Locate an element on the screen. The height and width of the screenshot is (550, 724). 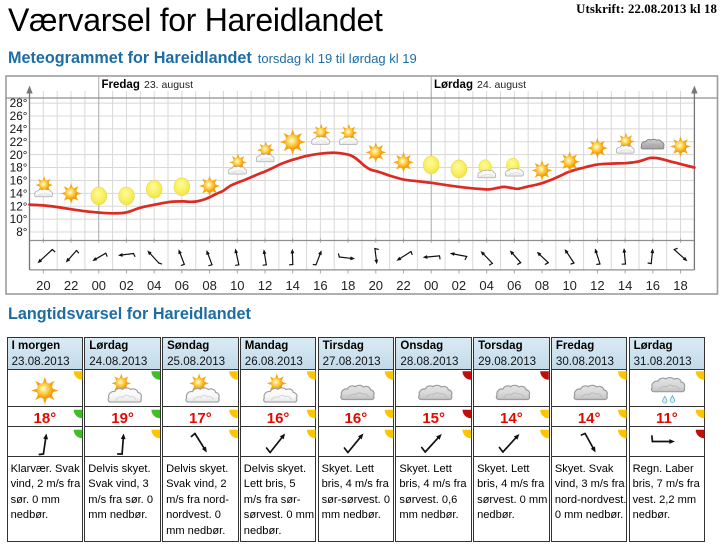
svg-text: 20° is located at coordinates (19, 155).